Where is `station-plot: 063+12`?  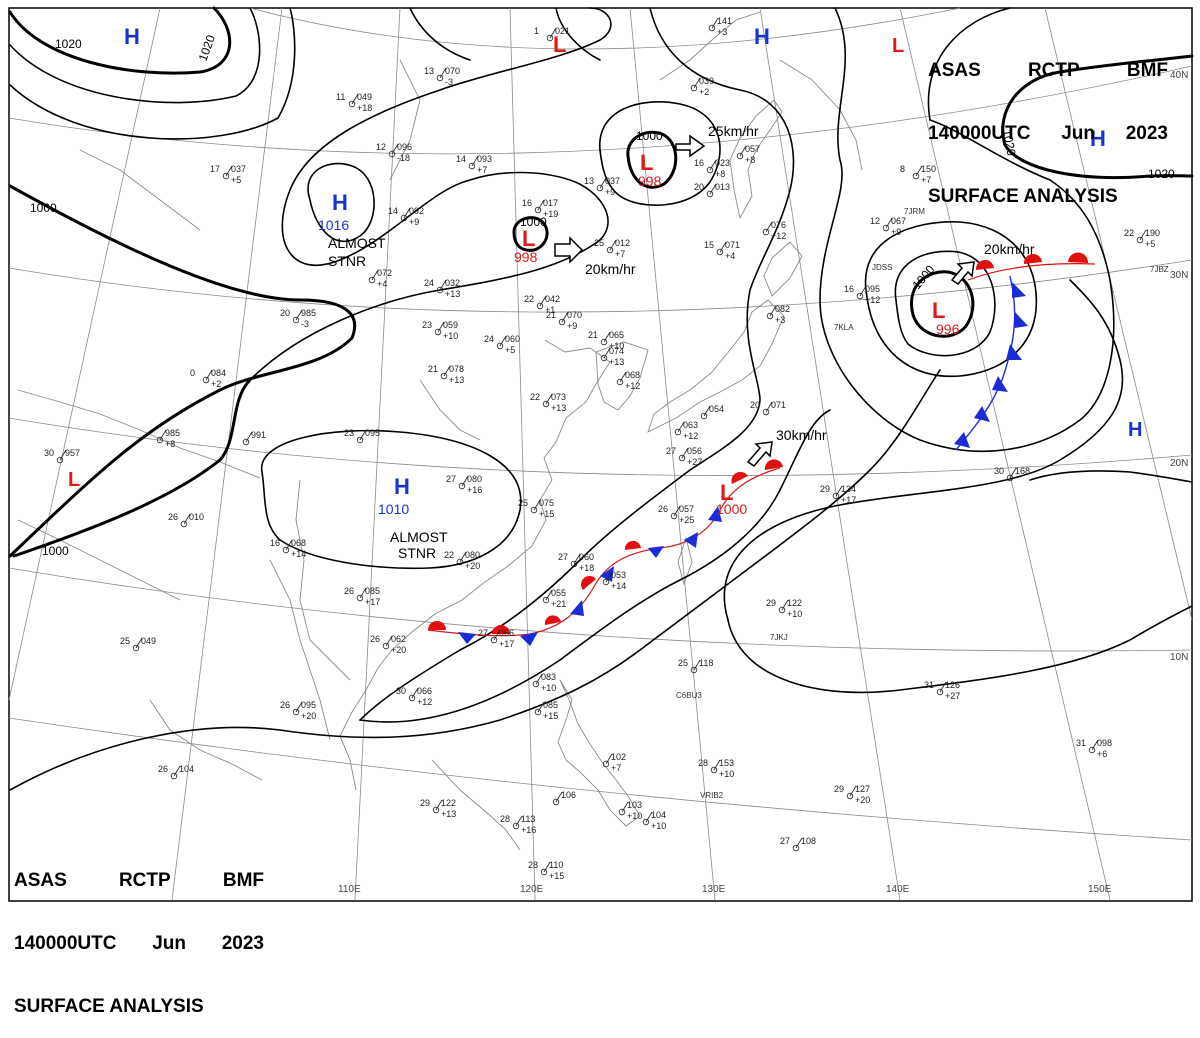
station-plot: 063+12 is located at coordinates (686, 430).